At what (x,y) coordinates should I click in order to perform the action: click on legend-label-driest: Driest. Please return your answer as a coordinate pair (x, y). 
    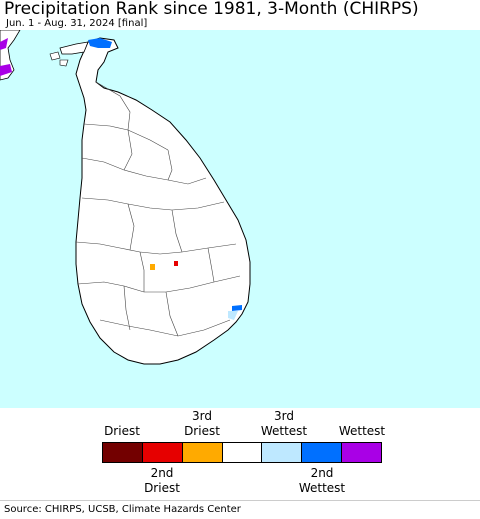
    Looking at the image, I should click on (122, 431).